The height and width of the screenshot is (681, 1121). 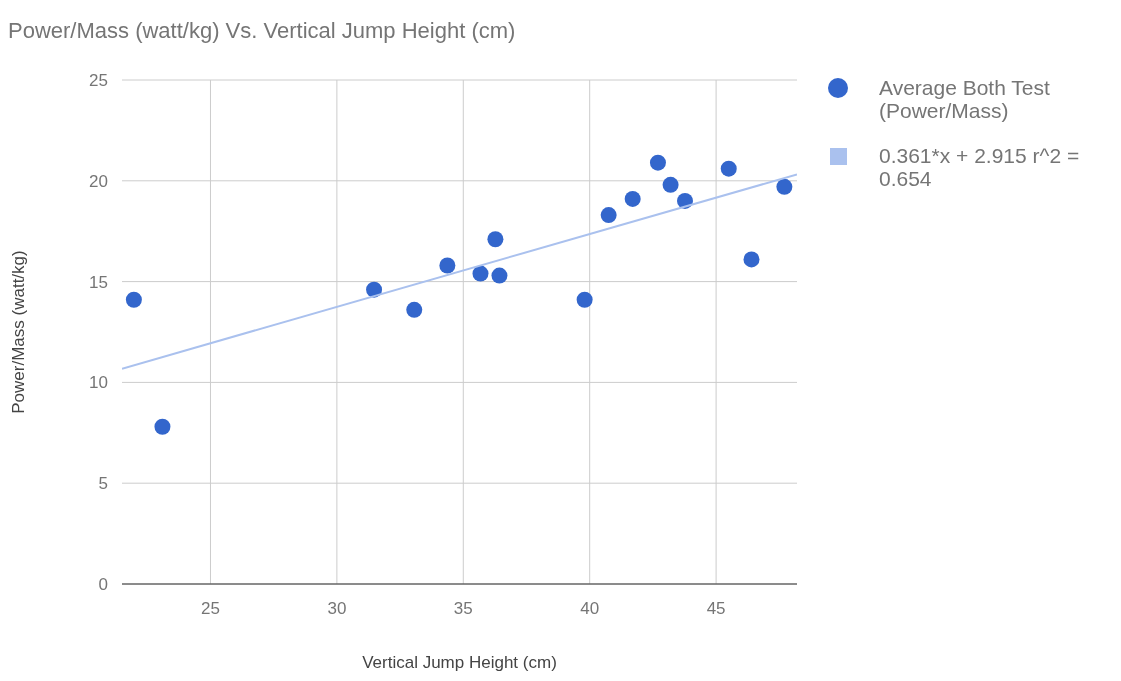 What do you see at coordinates (463, 608) in the screenshot?
I see `x-tick-label: 35` at bounding box center [463, 608].